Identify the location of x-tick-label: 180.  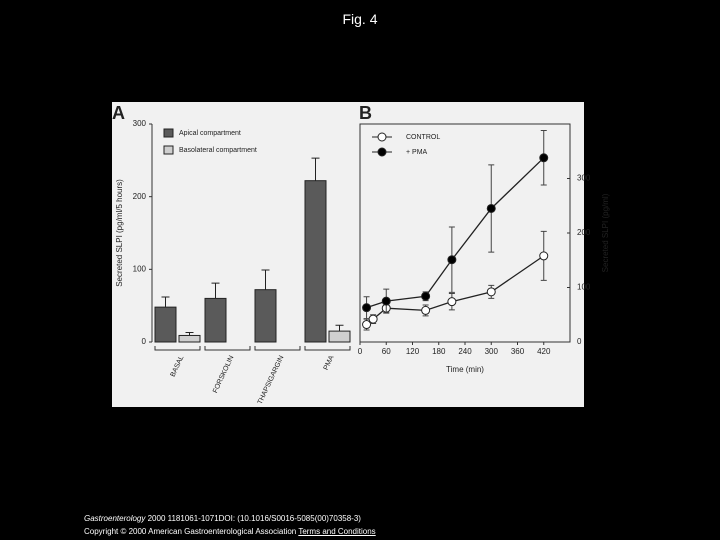
(439, 351).